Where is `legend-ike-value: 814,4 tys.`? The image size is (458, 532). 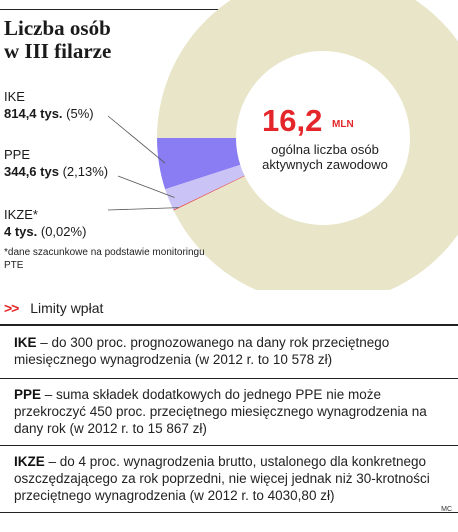
legend-ike-value: 814,4 tys. is located at coordinates (33, 113).